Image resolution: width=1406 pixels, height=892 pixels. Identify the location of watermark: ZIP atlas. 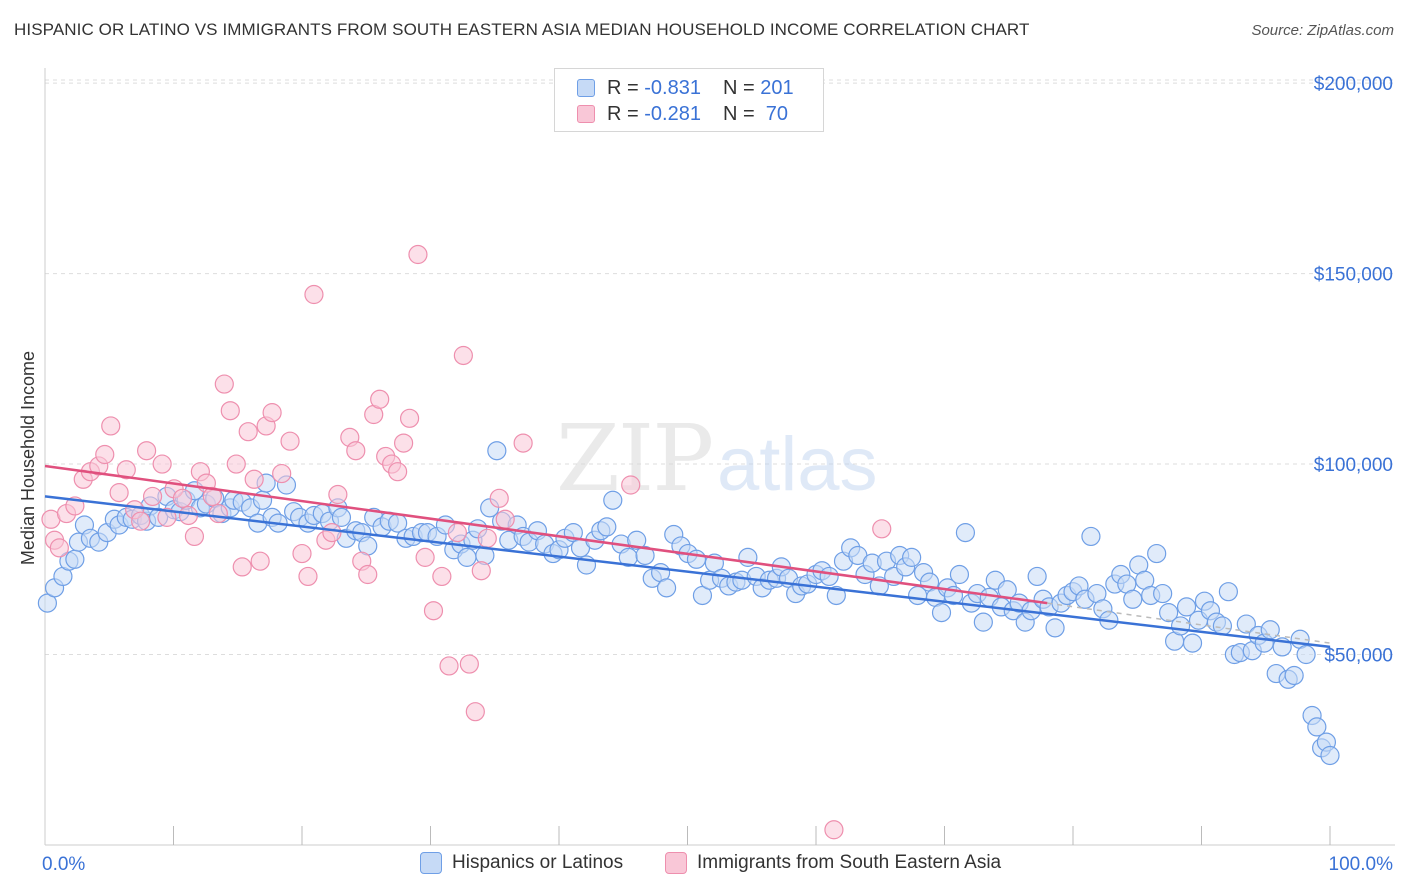
(717, 458).